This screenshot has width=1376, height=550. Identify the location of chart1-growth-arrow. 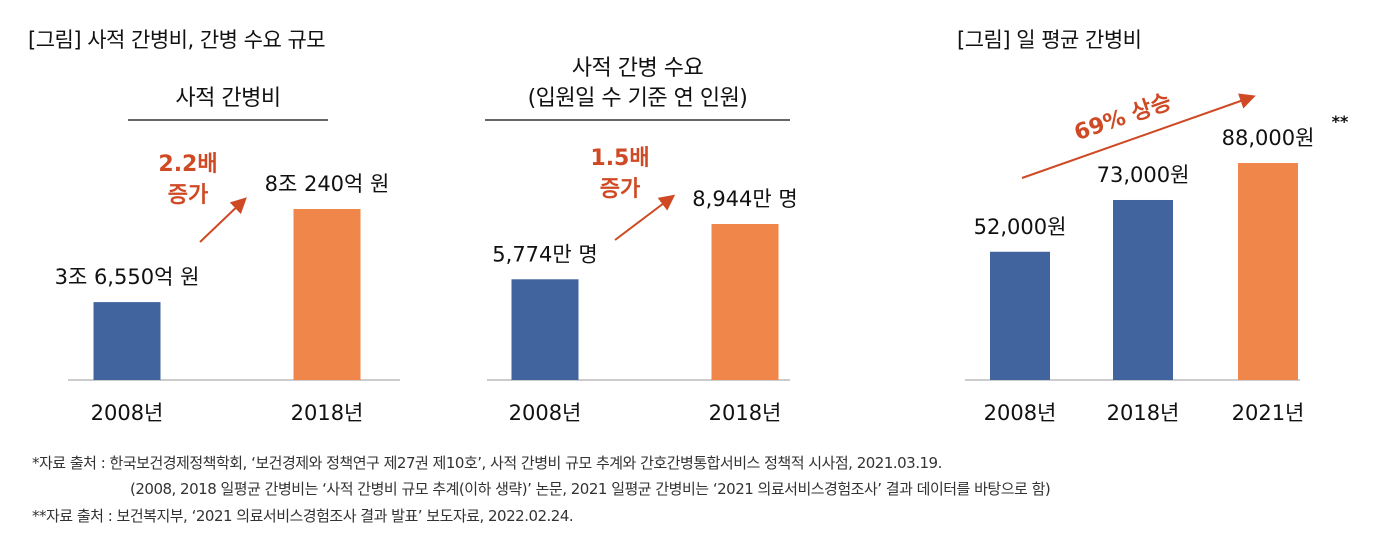
(223, 220).